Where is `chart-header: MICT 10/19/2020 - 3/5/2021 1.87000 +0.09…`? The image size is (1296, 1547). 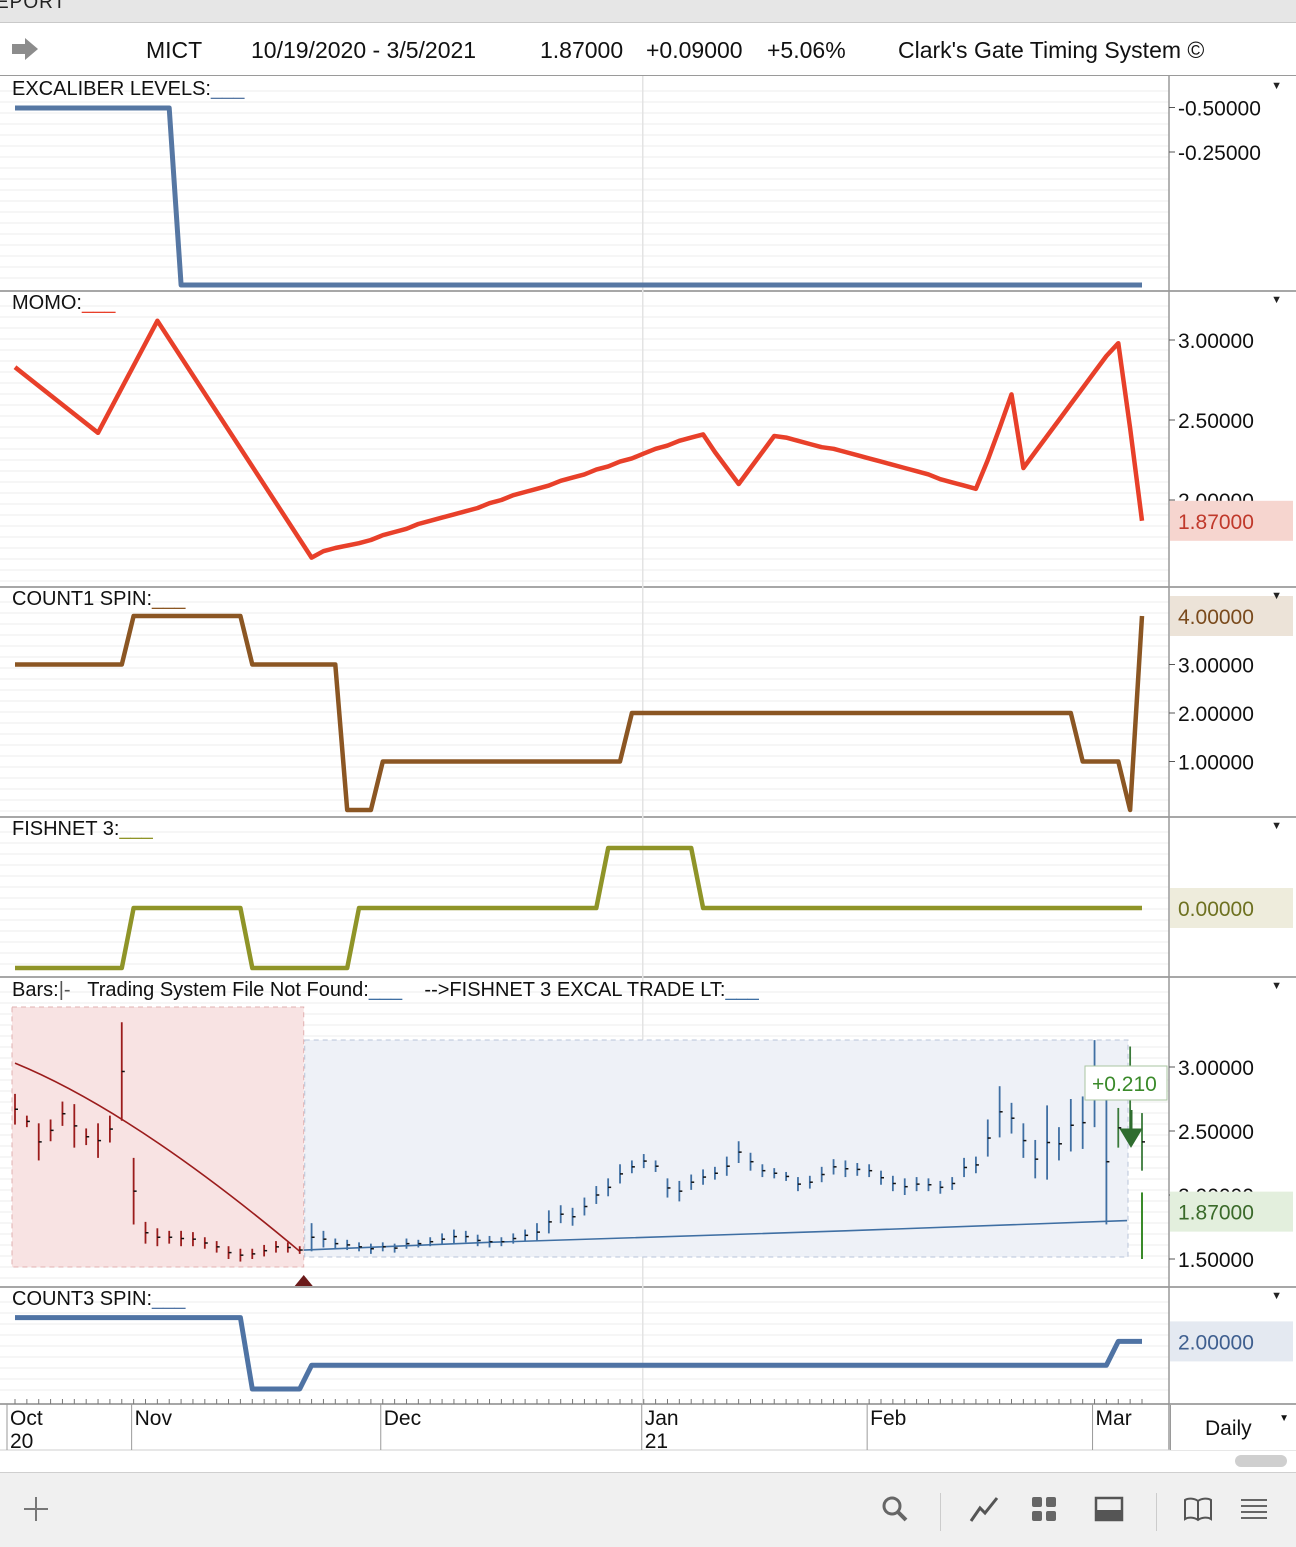 chart-header: MICT 10/19/2020 - 3/5/2021 1.87000 +0.09… is located at coordinates (648, 49).